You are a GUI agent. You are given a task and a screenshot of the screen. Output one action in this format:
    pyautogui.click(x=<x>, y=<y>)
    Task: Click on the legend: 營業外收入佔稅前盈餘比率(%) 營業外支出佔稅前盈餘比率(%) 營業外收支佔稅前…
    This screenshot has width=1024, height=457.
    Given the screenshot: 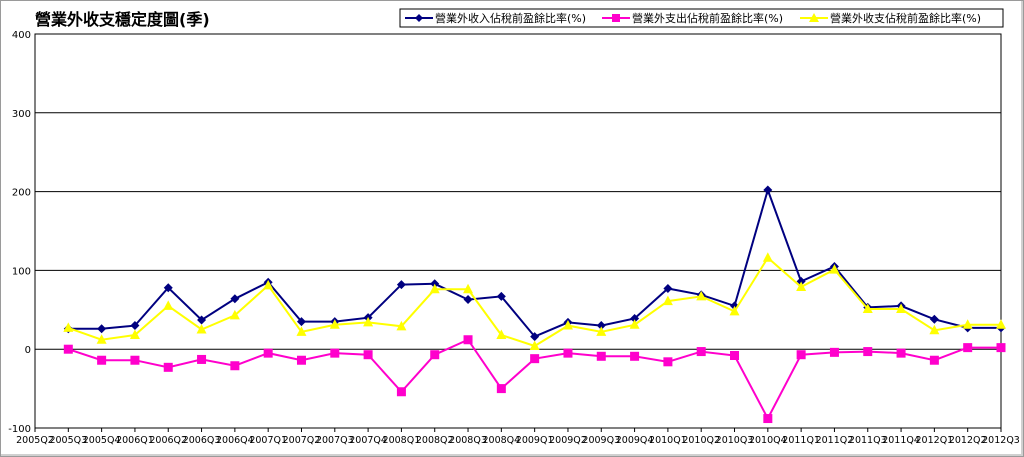 What is the action you would take?
    pyautogui.click(x=701, y=18)
    